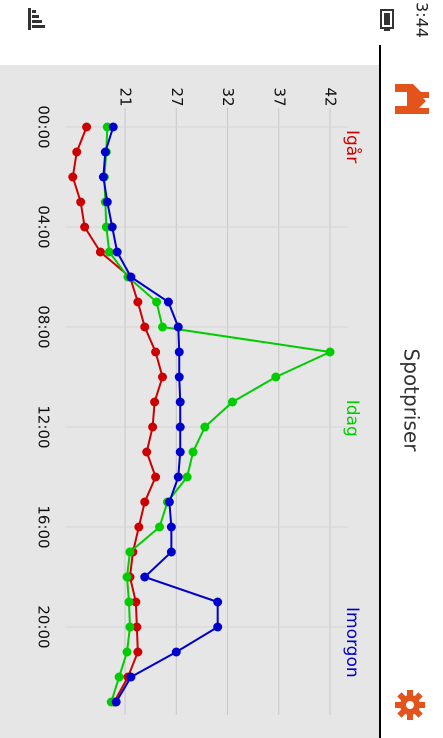 This screenshot has width=443, height=738. What do you see at coordinates (228, 96) in the screenshot?
I see `y-tick-label: 32` at bounding box center [228, 96].